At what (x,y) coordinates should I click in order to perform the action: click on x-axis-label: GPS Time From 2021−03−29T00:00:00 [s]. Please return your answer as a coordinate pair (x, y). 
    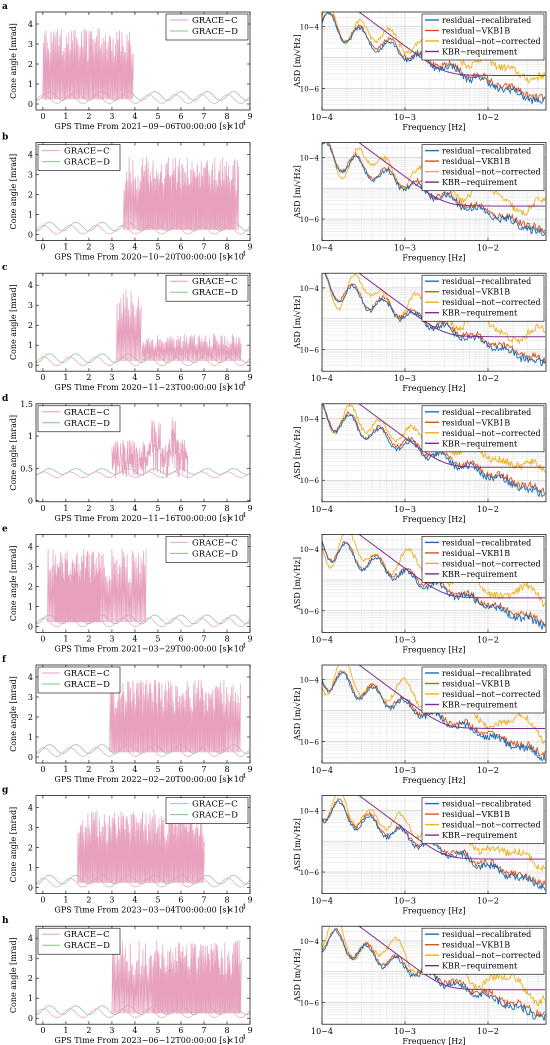
    Looking at the image, I should click on (141, 648).